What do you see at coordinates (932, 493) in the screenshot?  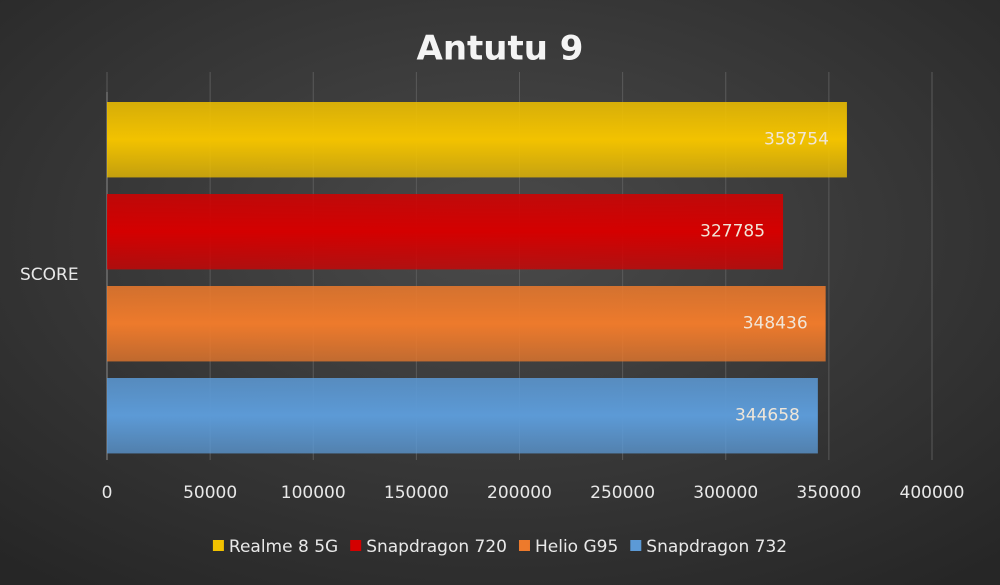 I see `x-tick-label: 400000` at bounding box center [932, 493].